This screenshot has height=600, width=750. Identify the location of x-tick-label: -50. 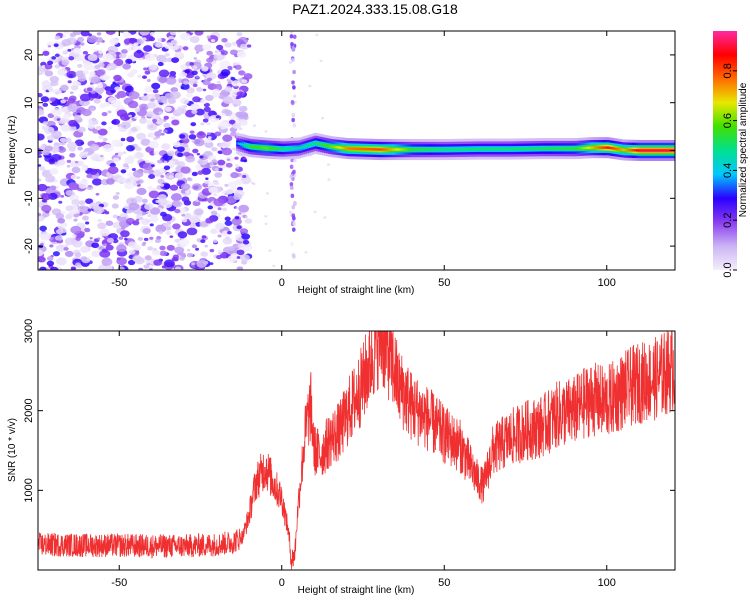
(119, 583).